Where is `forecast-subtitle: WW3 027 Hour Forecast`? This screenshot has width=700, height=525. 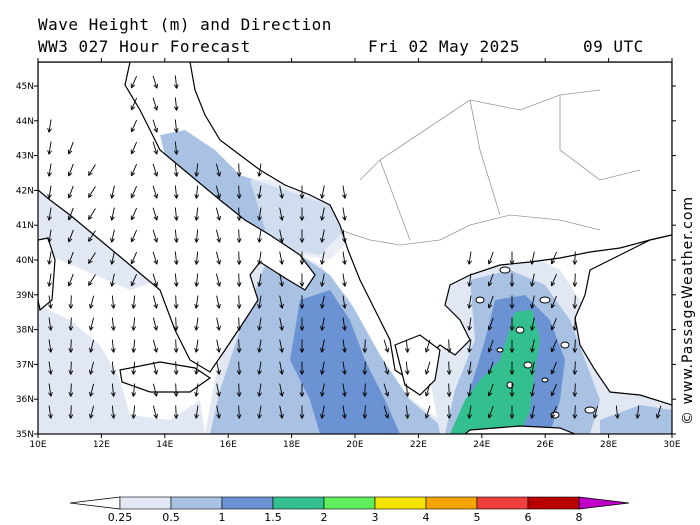
forecast-subtitle: WW3 027 Hour Forecast is located at coordinates (144, 46).